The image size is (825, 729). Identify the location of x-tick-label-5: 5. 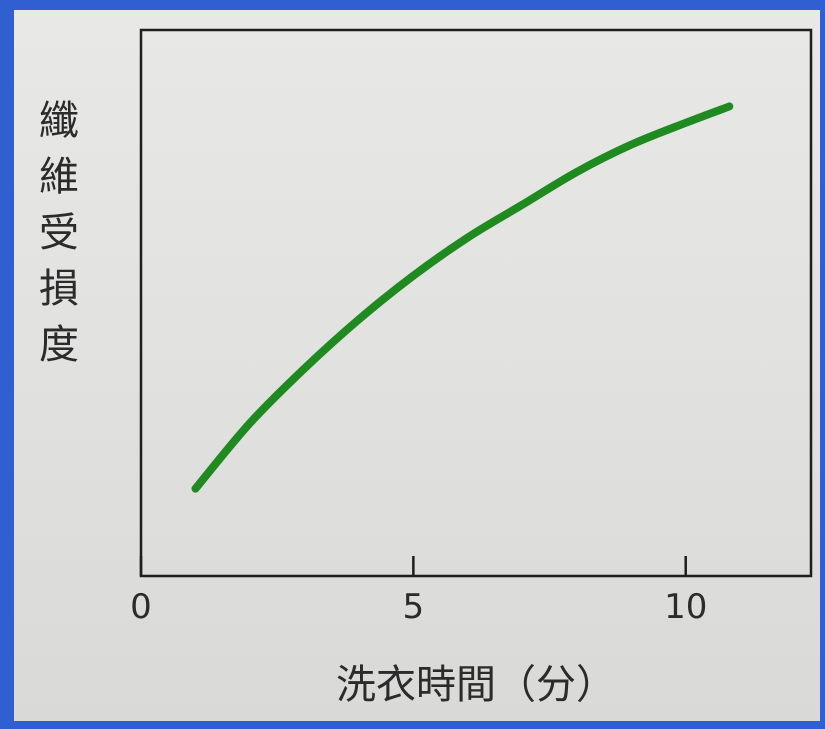
(414, 607).